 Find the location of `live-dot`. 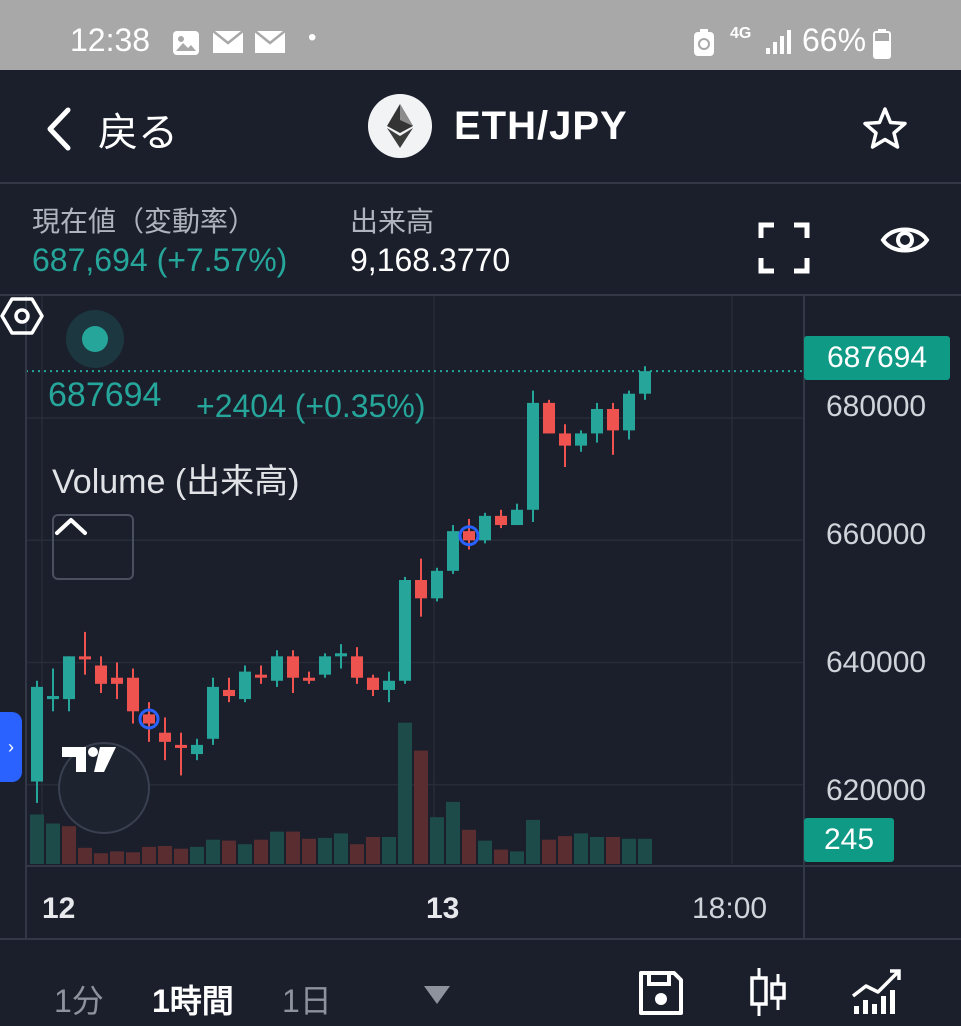

live-dot is located at coordinates (95, 339).